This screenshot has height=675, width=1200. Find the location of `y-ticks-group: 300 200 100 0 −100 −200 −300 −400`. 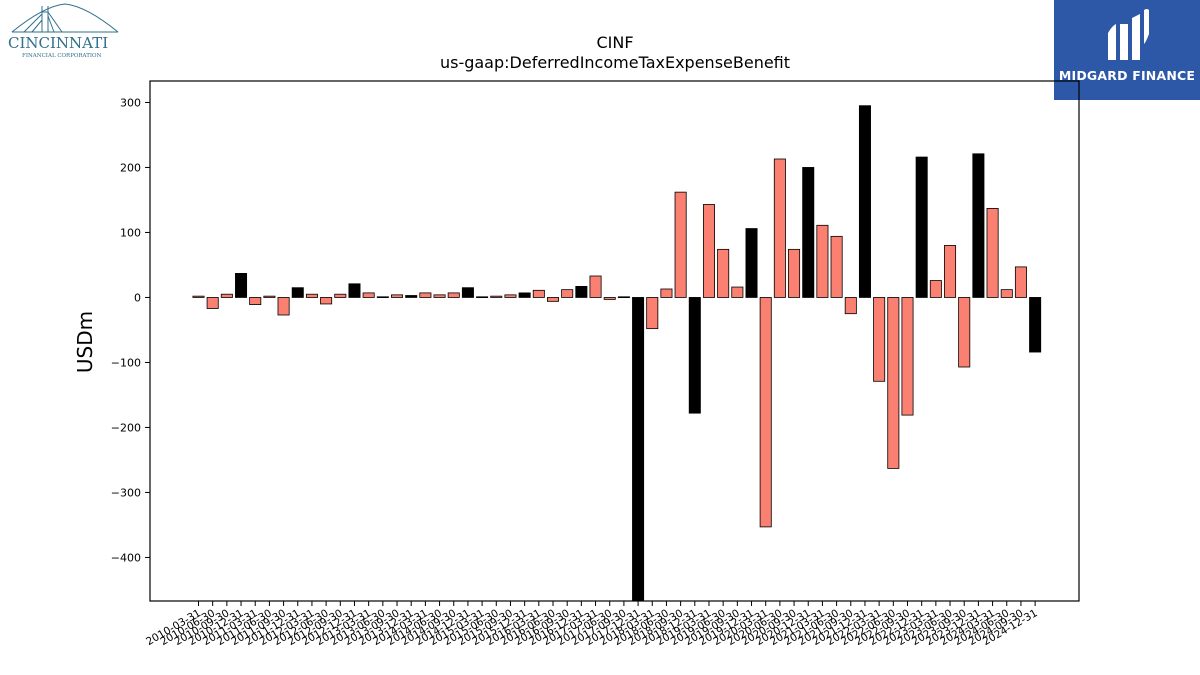

y-ticks-group: 300 200 100 0 −100 −200 −300 −400 is located at coordinates (130, 330).